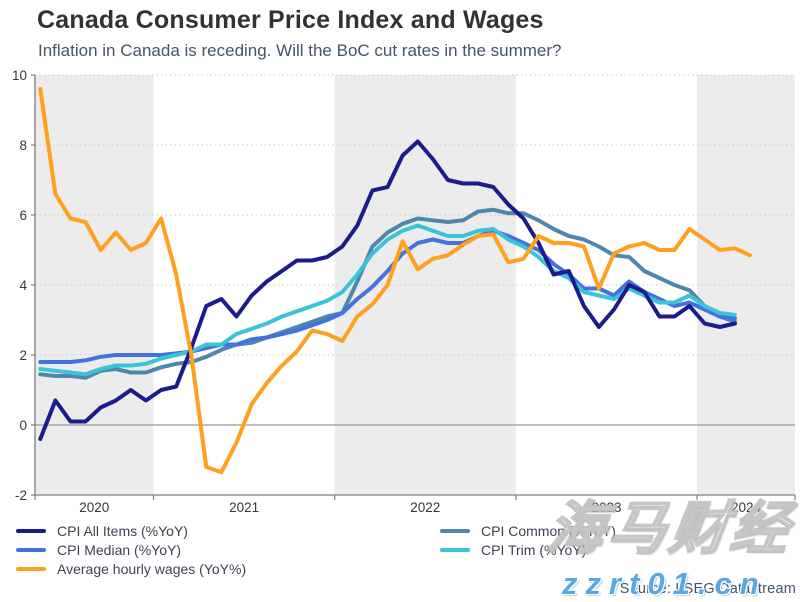 The width and height of the screenshot is (801, 602). I want to click on y-tick-label: -2, so click(21, 495).